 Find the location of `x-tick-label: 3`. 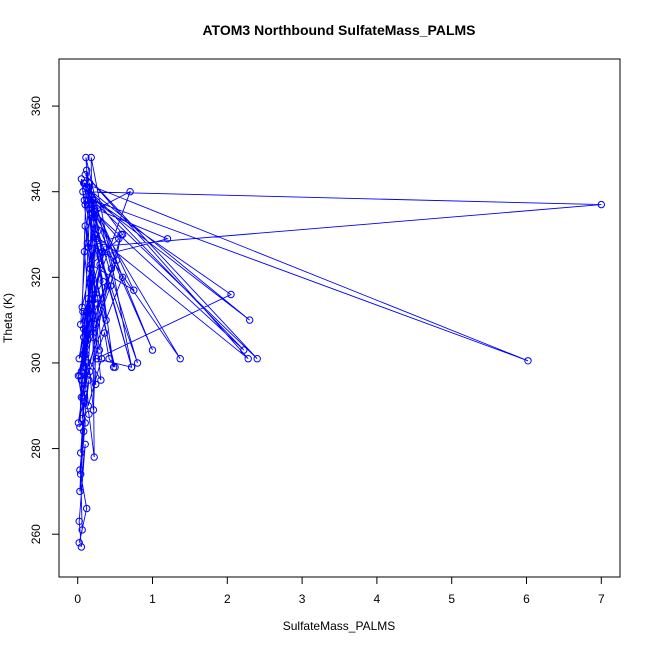

x-tick-label: 3 is located at coordinates (302, 599).